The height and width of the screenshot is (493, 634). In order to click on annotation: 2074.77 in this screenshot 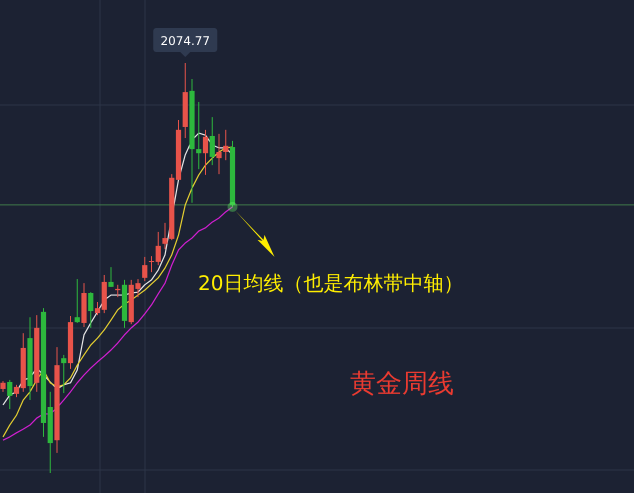, I will do `click(185, 41)`.